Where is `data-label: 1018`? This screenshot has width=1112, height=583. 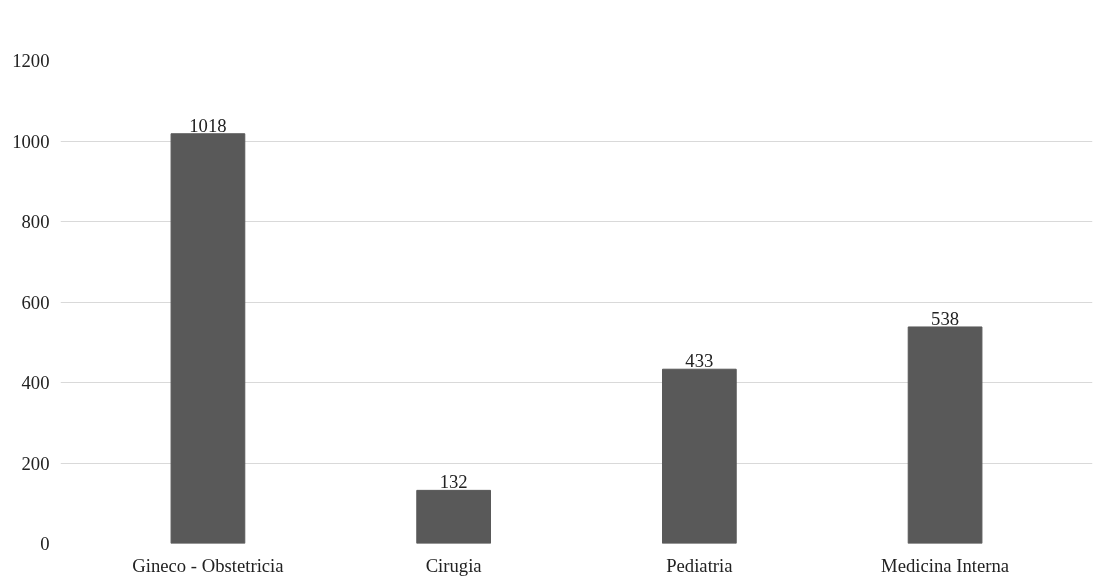
data-label: 1018 is located at coordinates (208, 125).